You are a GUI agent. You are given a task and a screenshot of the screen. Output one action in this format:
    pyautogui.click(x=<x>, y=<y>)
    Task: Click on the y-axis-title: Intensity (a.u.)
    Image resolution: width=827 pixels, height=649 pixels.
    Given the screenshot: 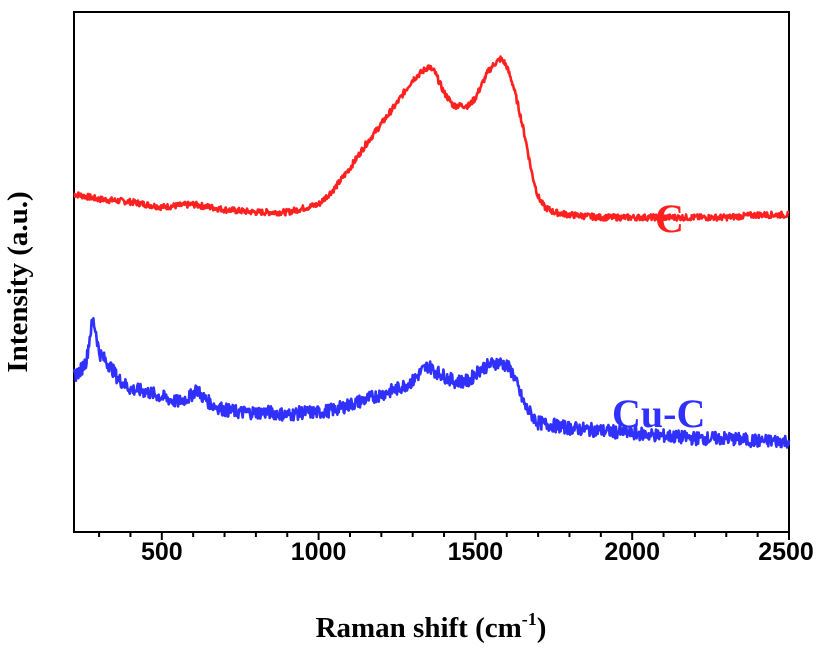 What is the action you would take?
    pyautogui.click(x=18, y=281)
    